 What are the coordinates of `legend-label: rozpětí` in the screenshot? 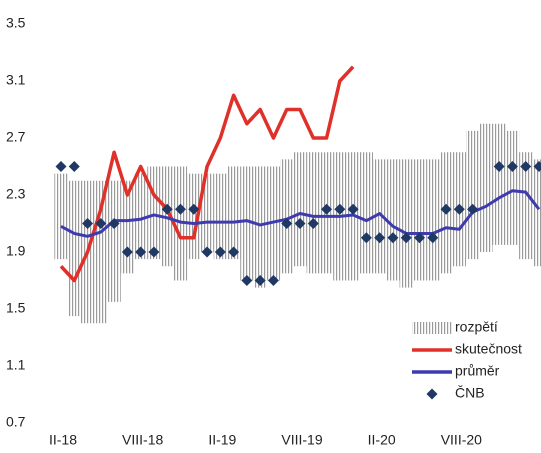 It's located at (476, 327).